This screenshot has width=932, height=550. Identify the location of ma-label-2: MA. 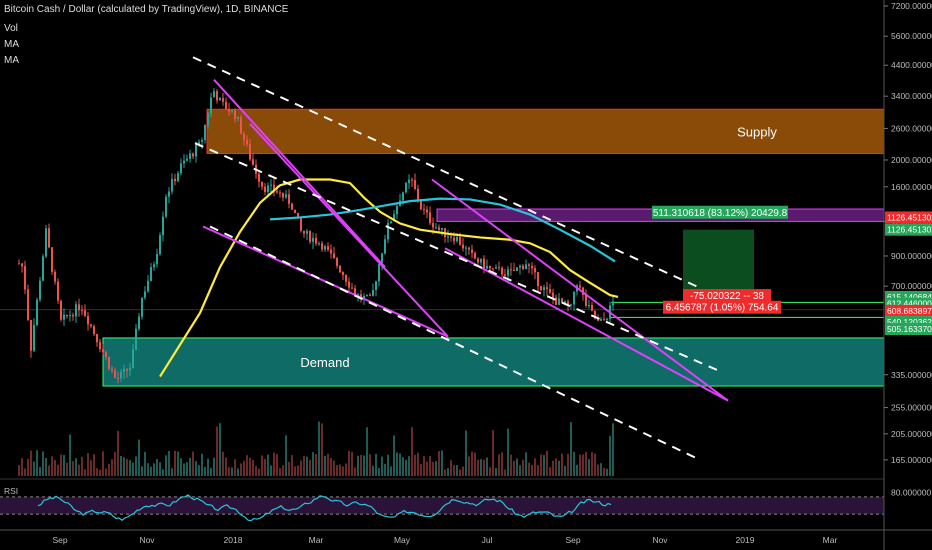
(11, 60).